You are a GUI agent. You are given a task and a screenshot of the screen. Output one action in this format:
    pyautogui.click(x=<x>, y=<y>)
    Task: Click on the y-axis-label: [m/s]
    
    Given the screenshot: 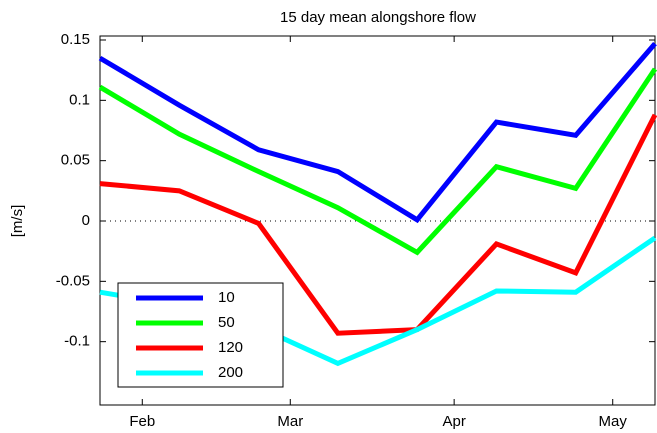 What is the action you would take?
    pyautogui.click(x=17, y=221)
    